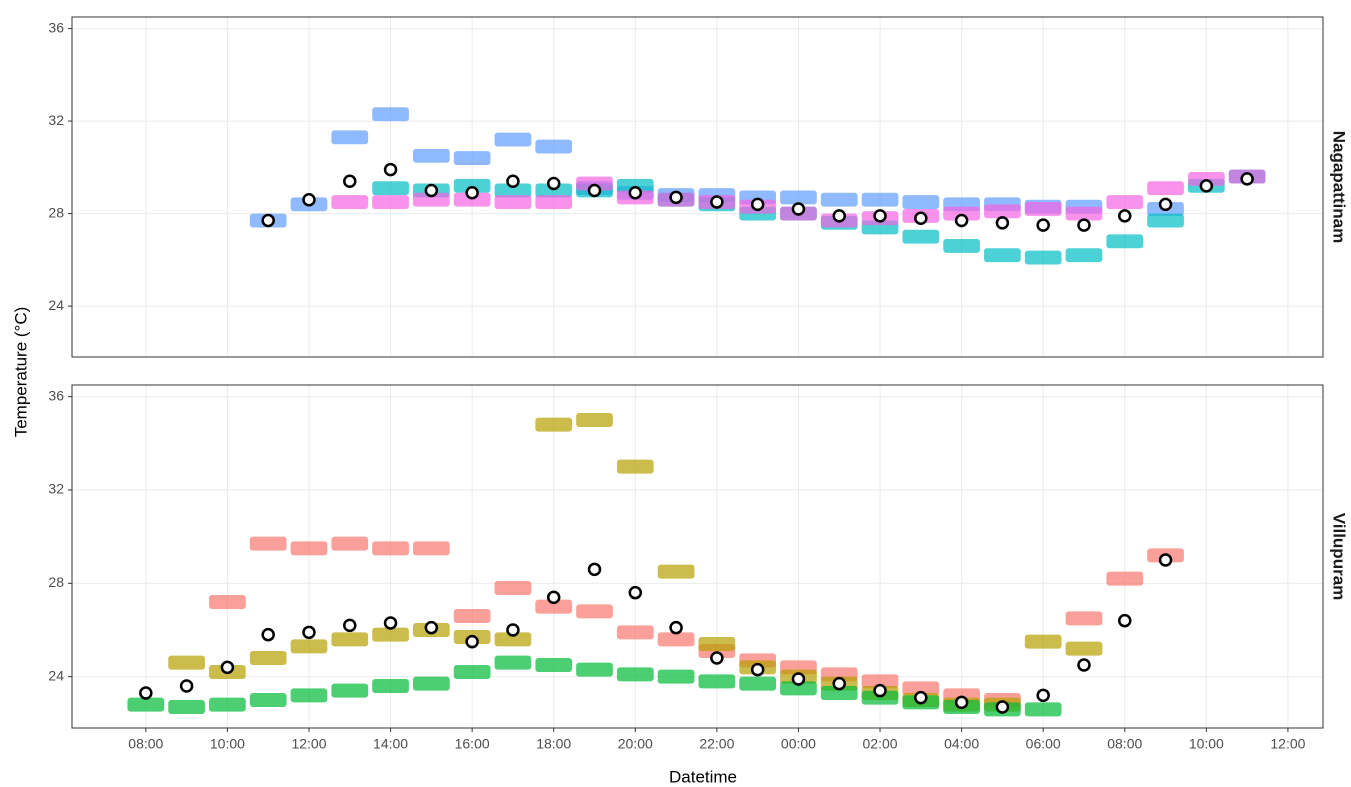  I want to click on x-tick-label: 14:00, so click(390, 744).